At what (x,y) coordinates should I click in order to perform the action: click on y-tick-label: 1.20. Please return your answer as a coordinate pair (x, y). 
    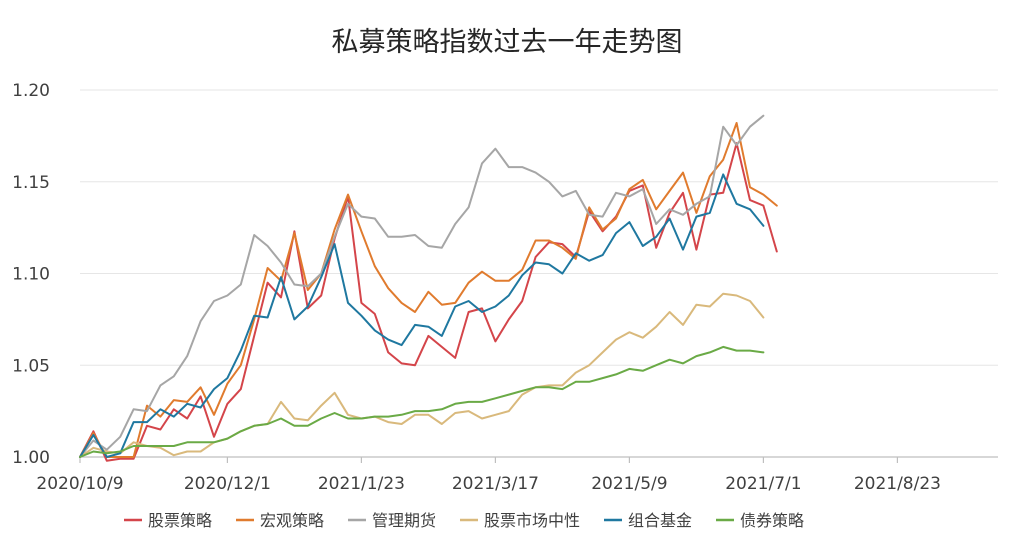
    Looking at the image, I should click on (31, 91).